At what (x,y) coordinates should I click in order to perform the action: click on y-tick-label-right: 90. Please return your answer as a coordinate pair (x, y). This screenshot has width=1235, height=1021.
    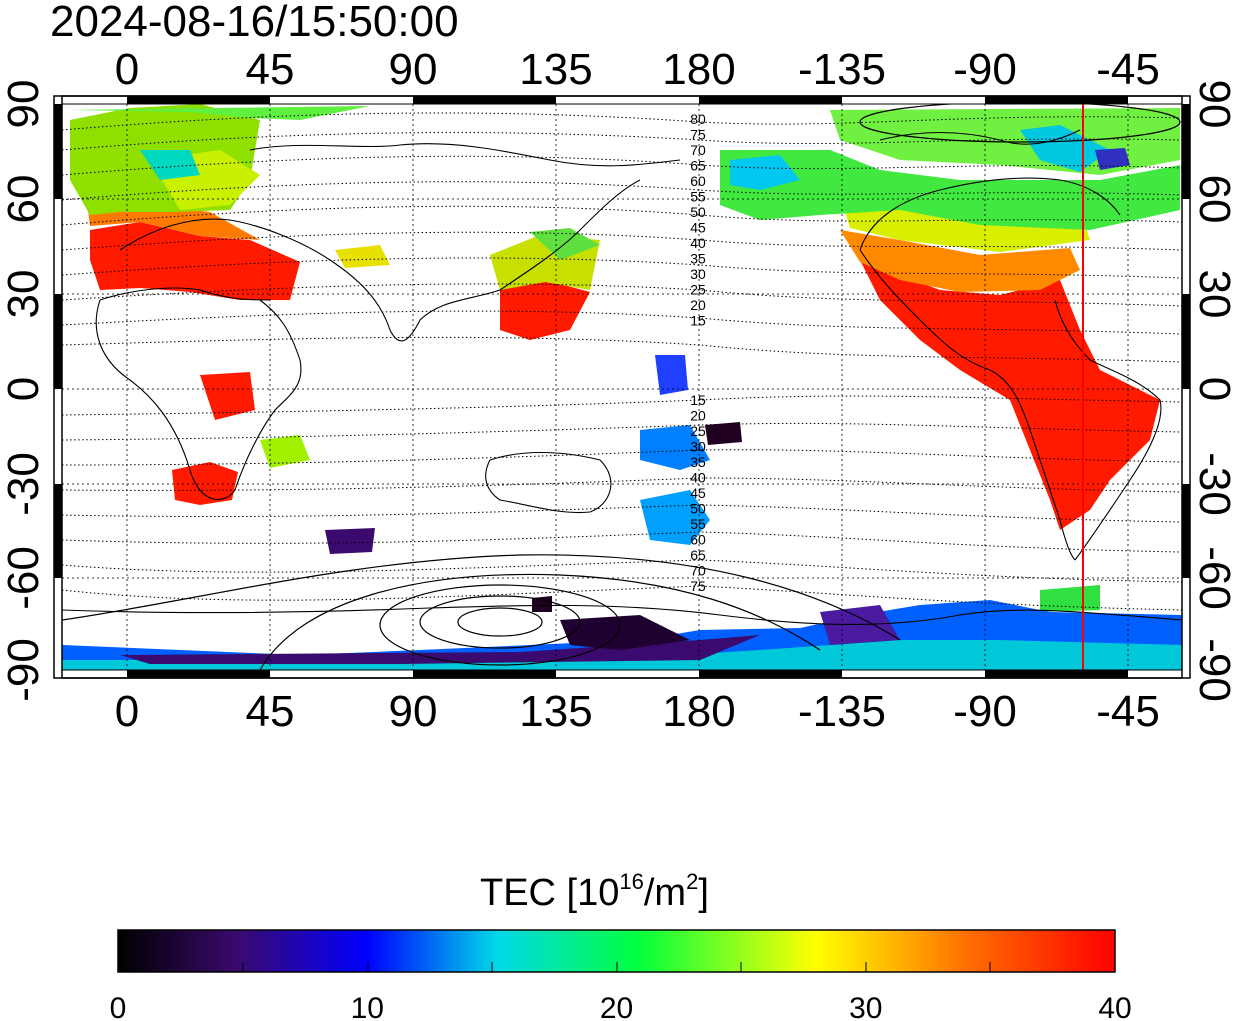
    Looking at the image, I should click on (1212, 104).